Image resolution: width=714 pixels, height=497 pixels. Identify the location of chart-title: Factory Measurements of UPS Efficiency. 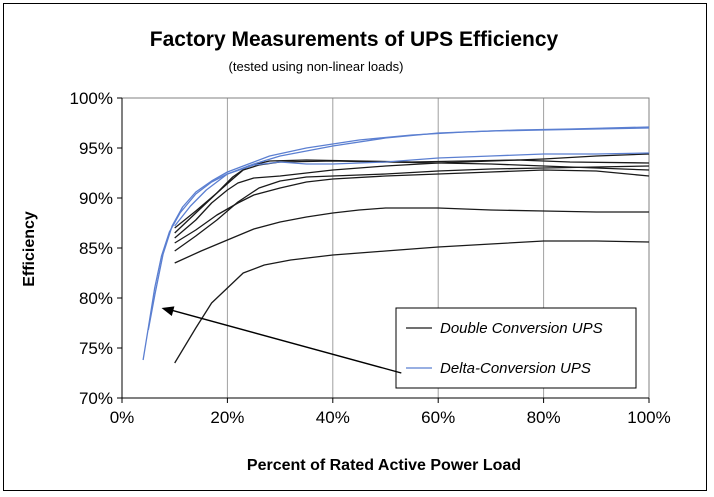
(354, 39).